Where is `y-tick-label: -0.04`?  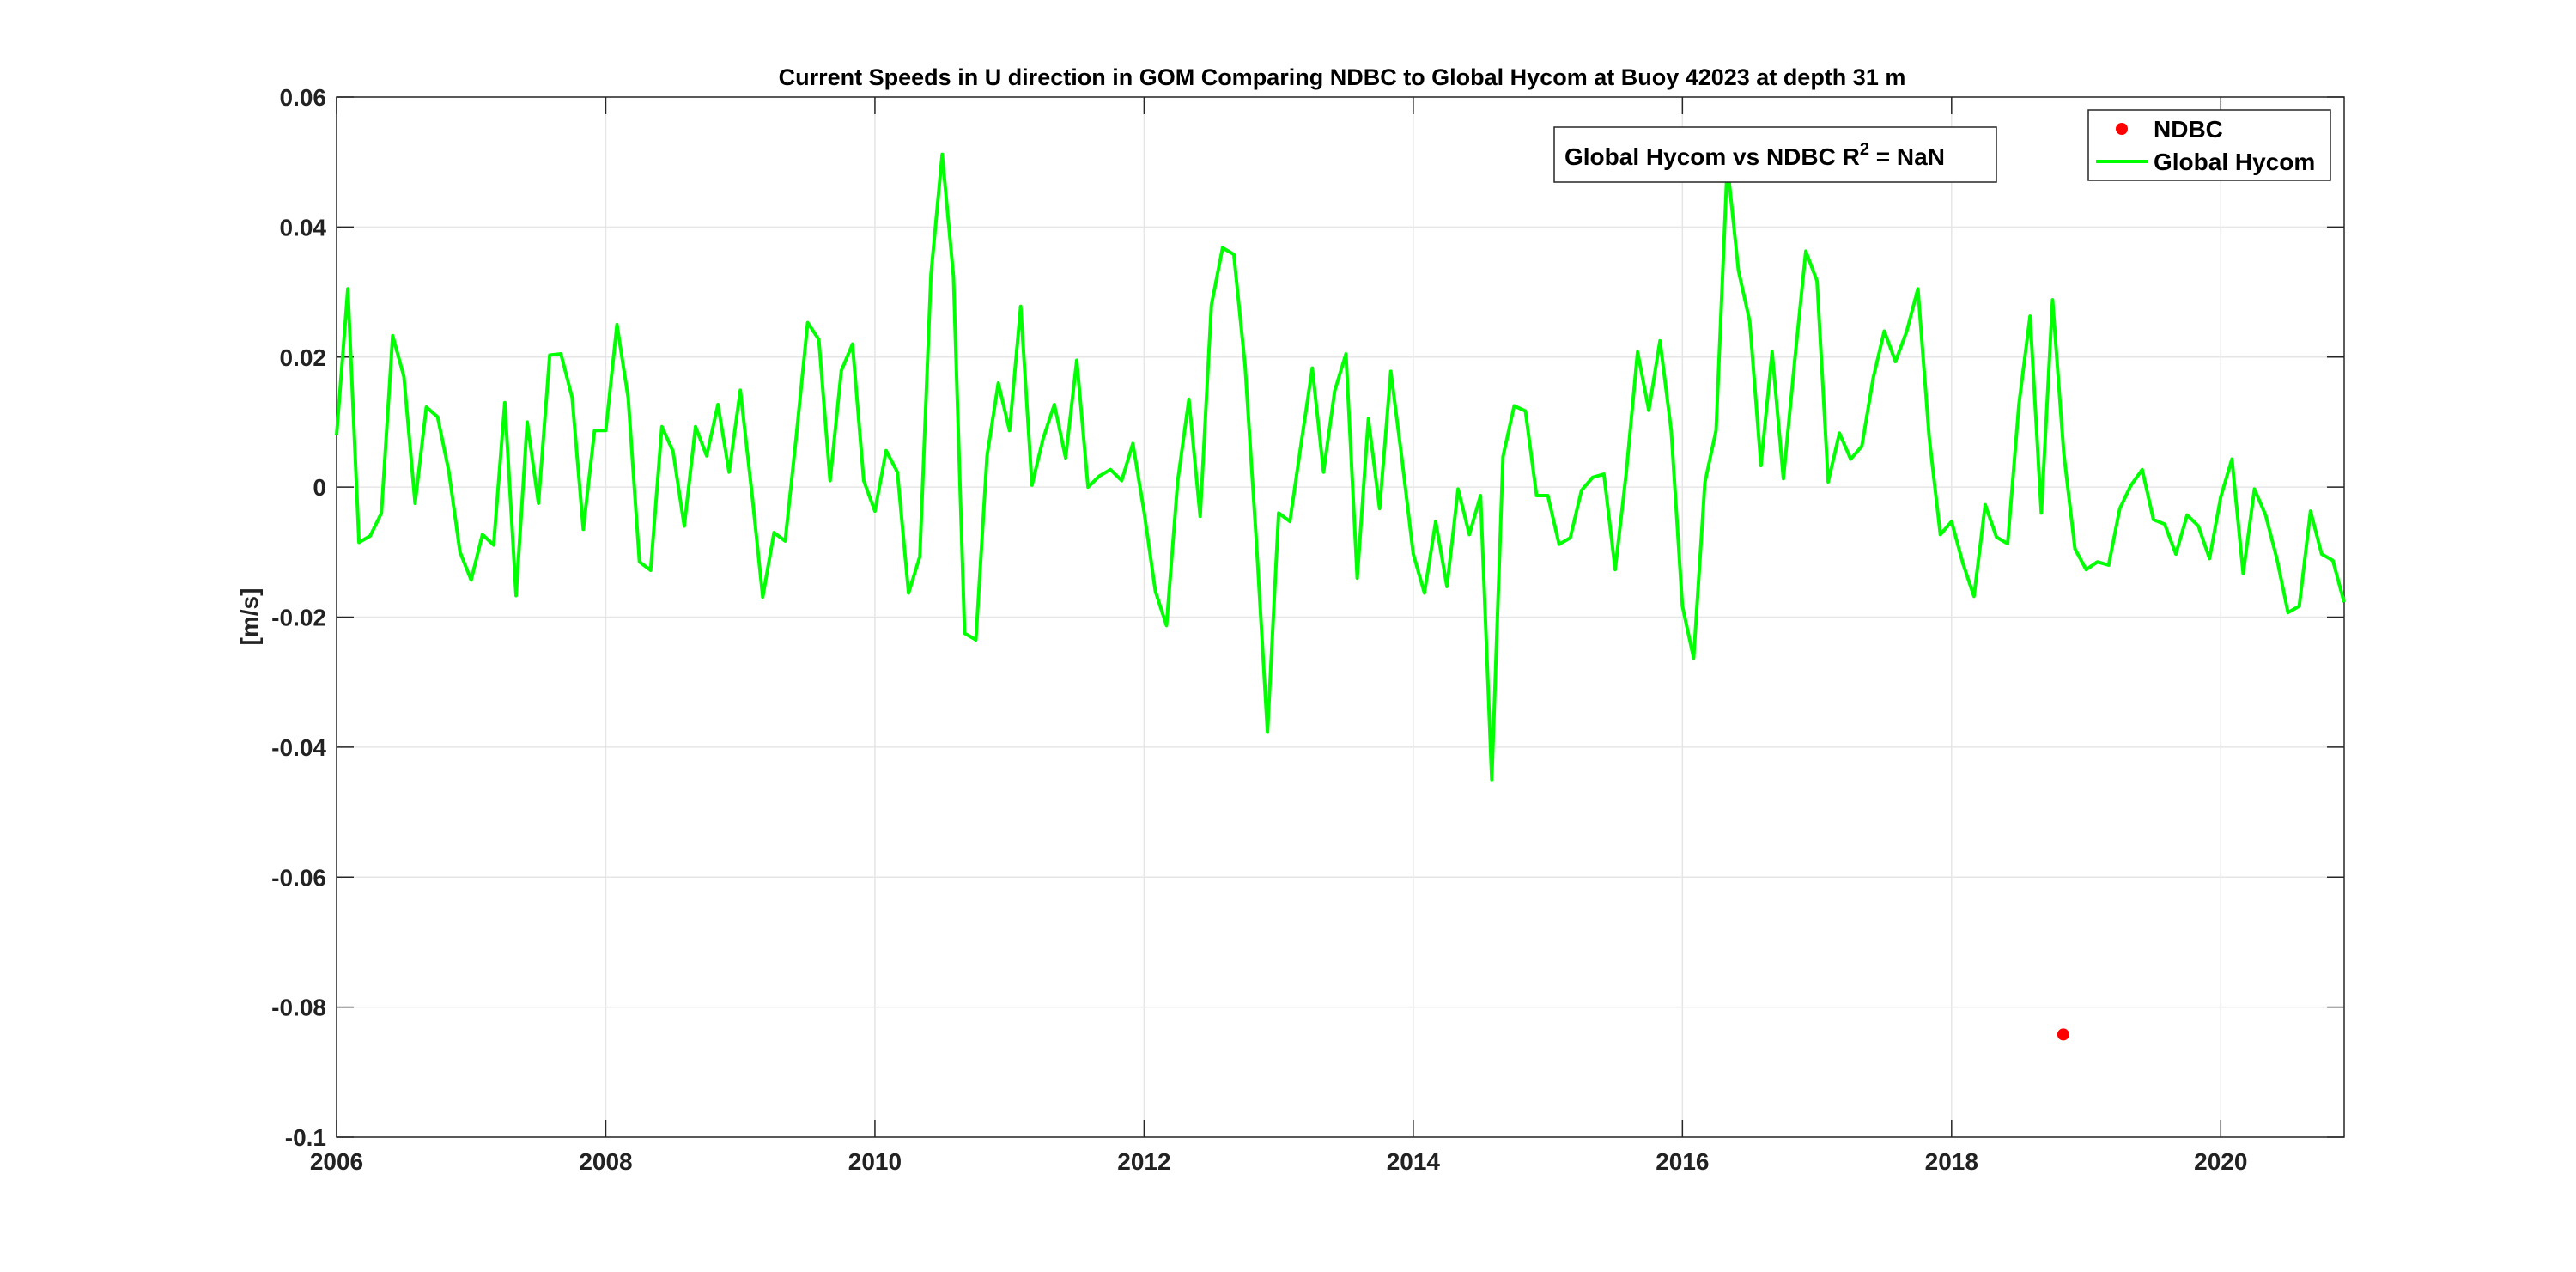
y-tick-label: -0.04 is located at coordinates (298, 747).